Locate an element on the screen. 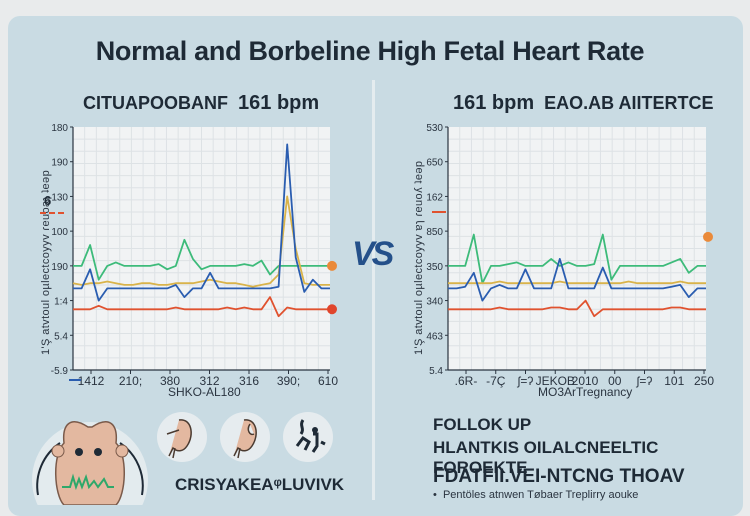 This screenshot has height=516, width=750. bullet-item: • Pentöles atnwen Tøbaer Treplirry aouke is located at coordinates (536, 495).